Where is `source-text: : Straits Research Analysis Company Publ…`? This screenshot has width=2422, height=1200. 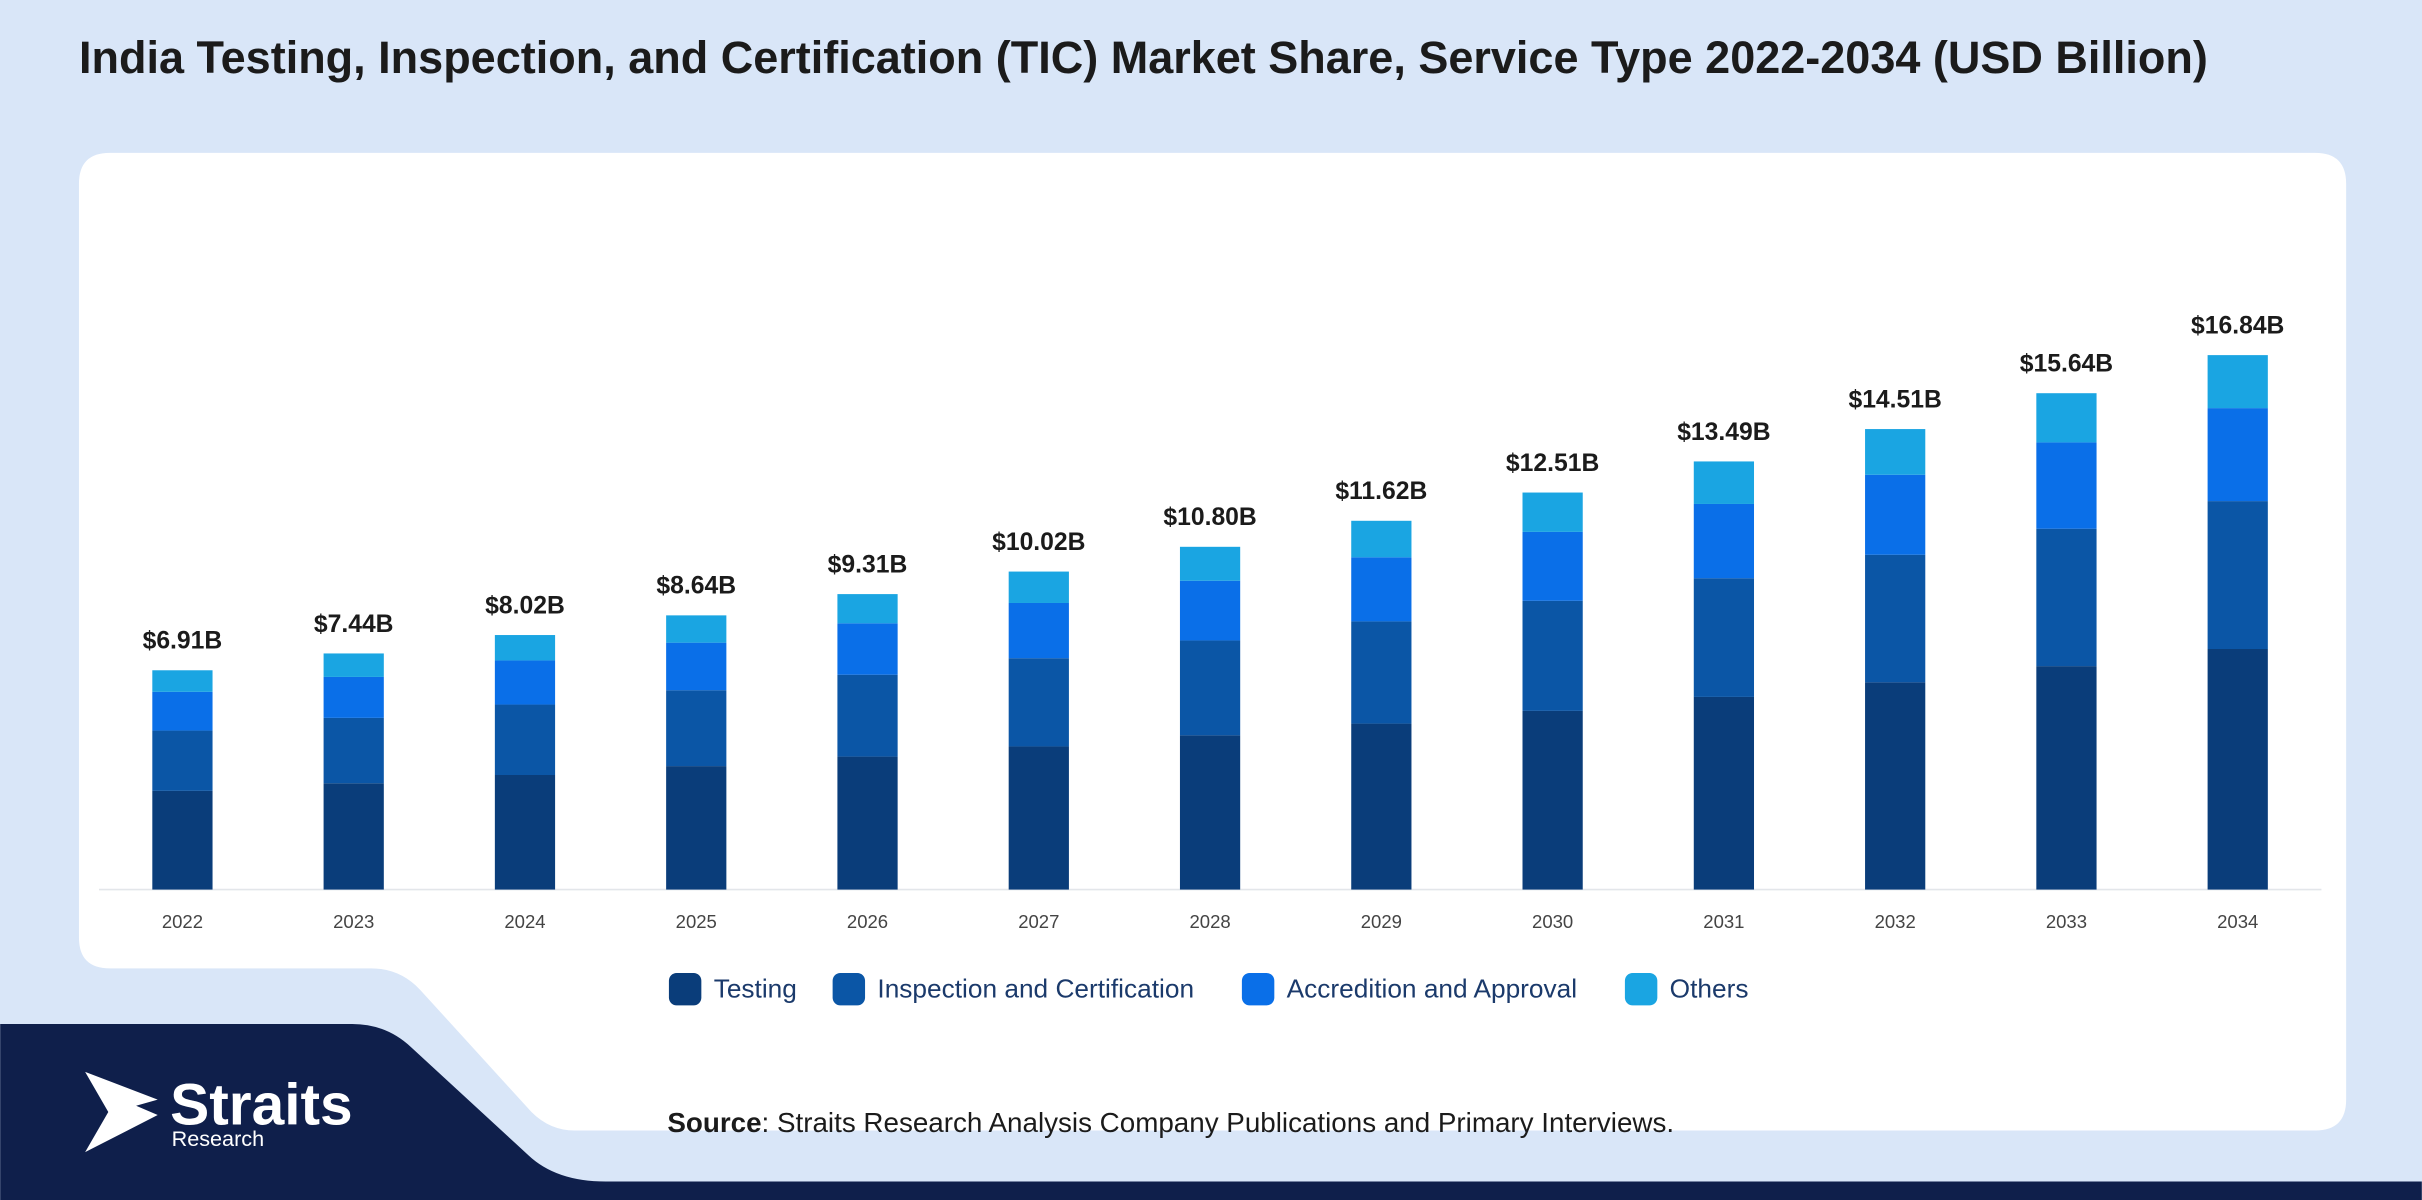 source-text: : Straits Research Analysis Company Publ… is located at coordinates (1218, 1122).